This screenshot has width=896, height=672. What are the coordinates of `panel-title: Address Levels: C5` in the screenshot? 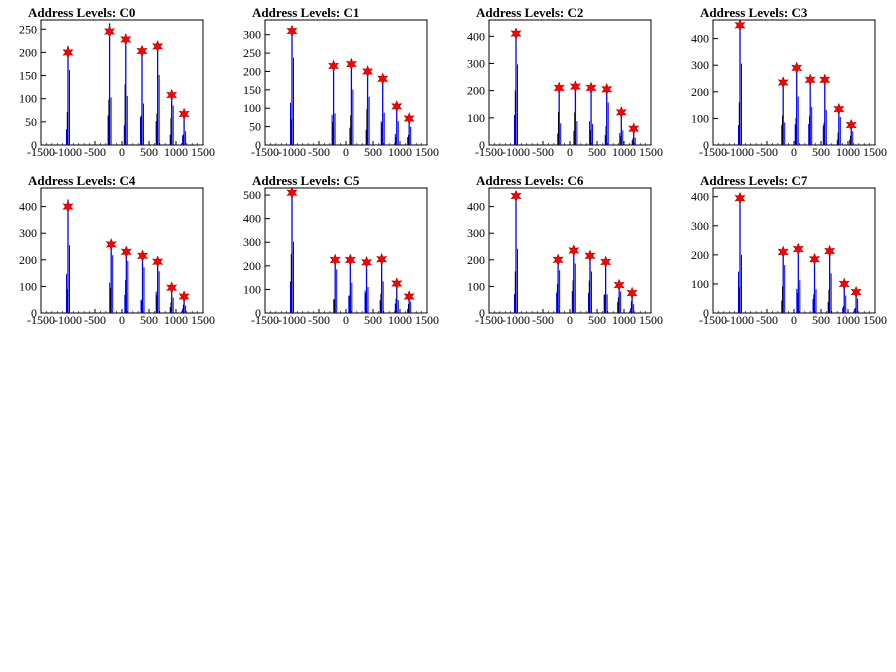 It's located at (306, 180).